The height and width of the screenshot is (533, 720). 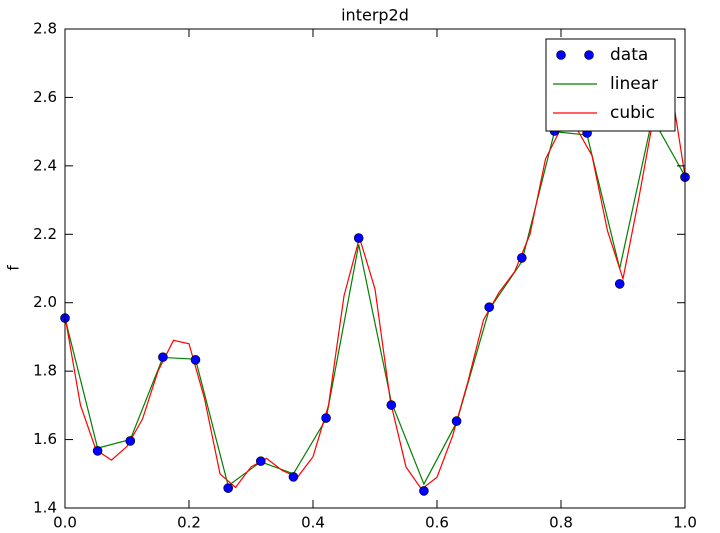 What do you see at coordinates (634, 84) in the screenshot?
I see `legend-label: linear` at bounding box center [634, 84].